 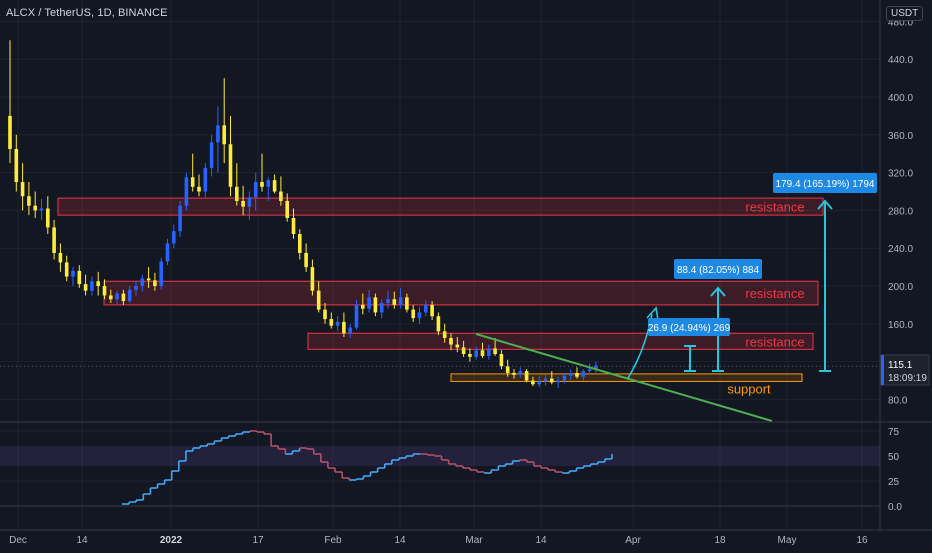 What do you see at coordinates (749, 388) in the screenshot?
I see `support-label: support` at bounding box center [749, 388].